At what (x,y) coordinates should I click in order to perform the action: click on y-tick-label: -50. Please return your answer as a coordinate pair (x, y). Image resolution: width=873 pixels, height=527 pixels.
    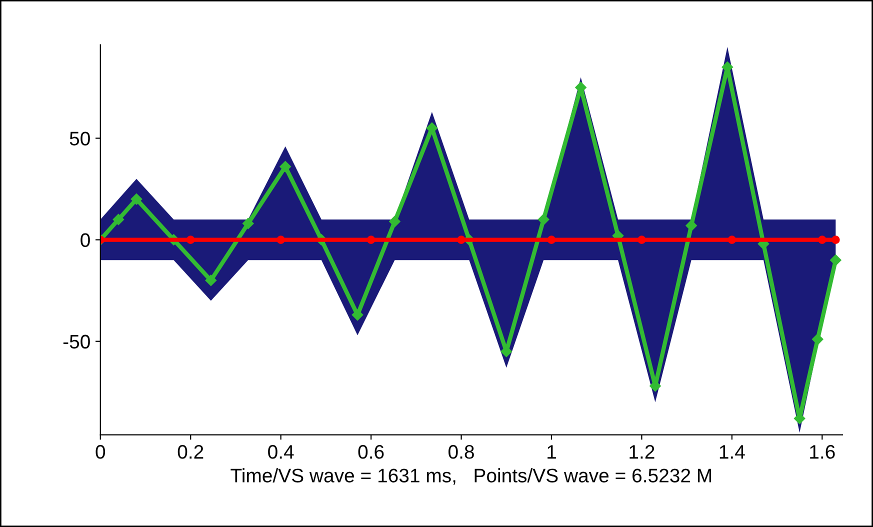
    Looking at the image, I should click on (76, 341).